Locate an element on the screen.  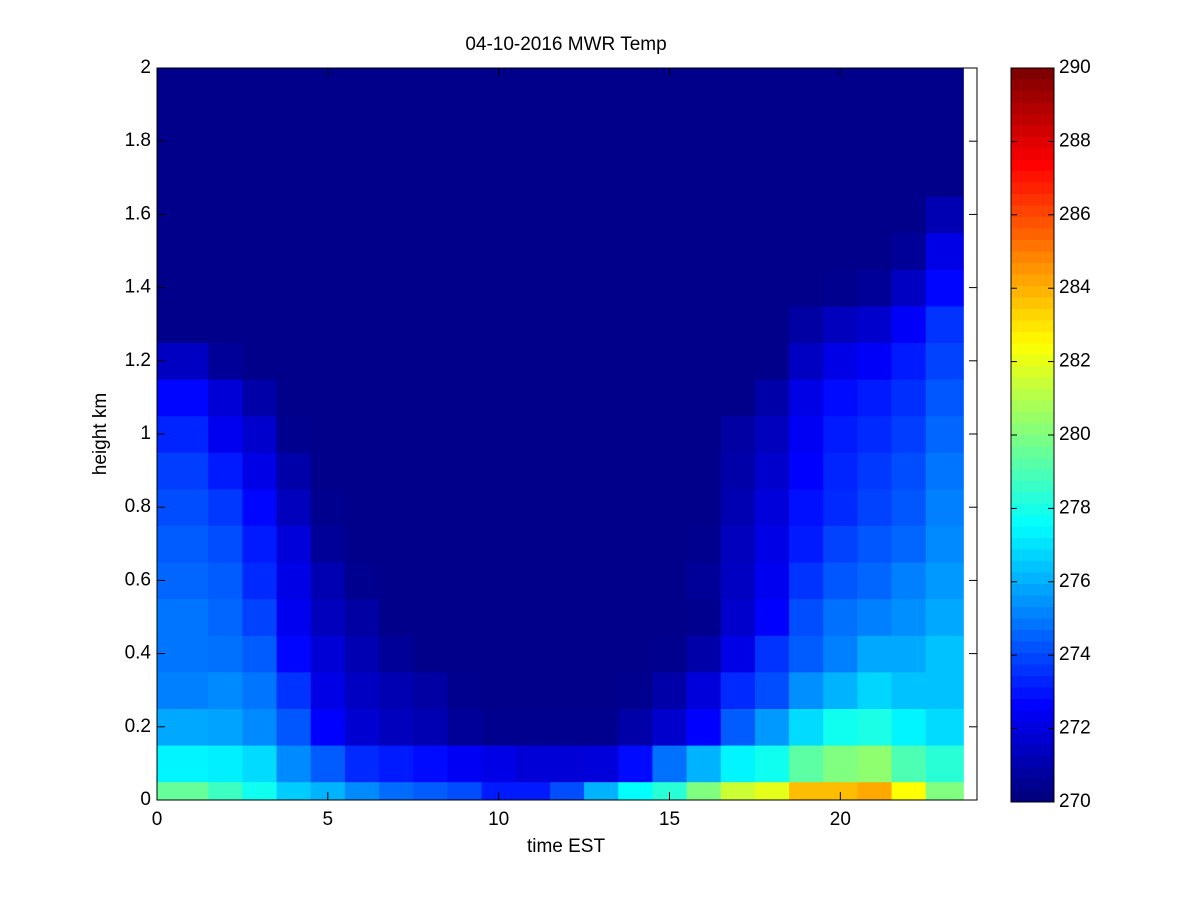
chart-title: 04-10-2016 MWR Temp is located at coordinates (565, 44).